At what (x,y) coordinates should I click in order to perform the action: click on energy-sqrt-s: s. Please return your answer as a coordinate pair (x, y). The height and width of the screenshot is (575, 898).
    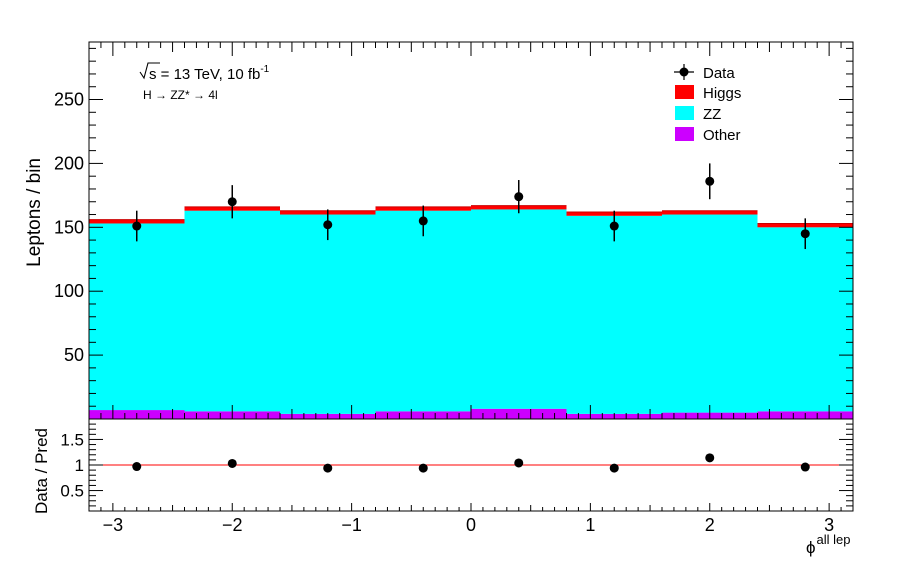
    Looking at the image, I should click on (153, 74).